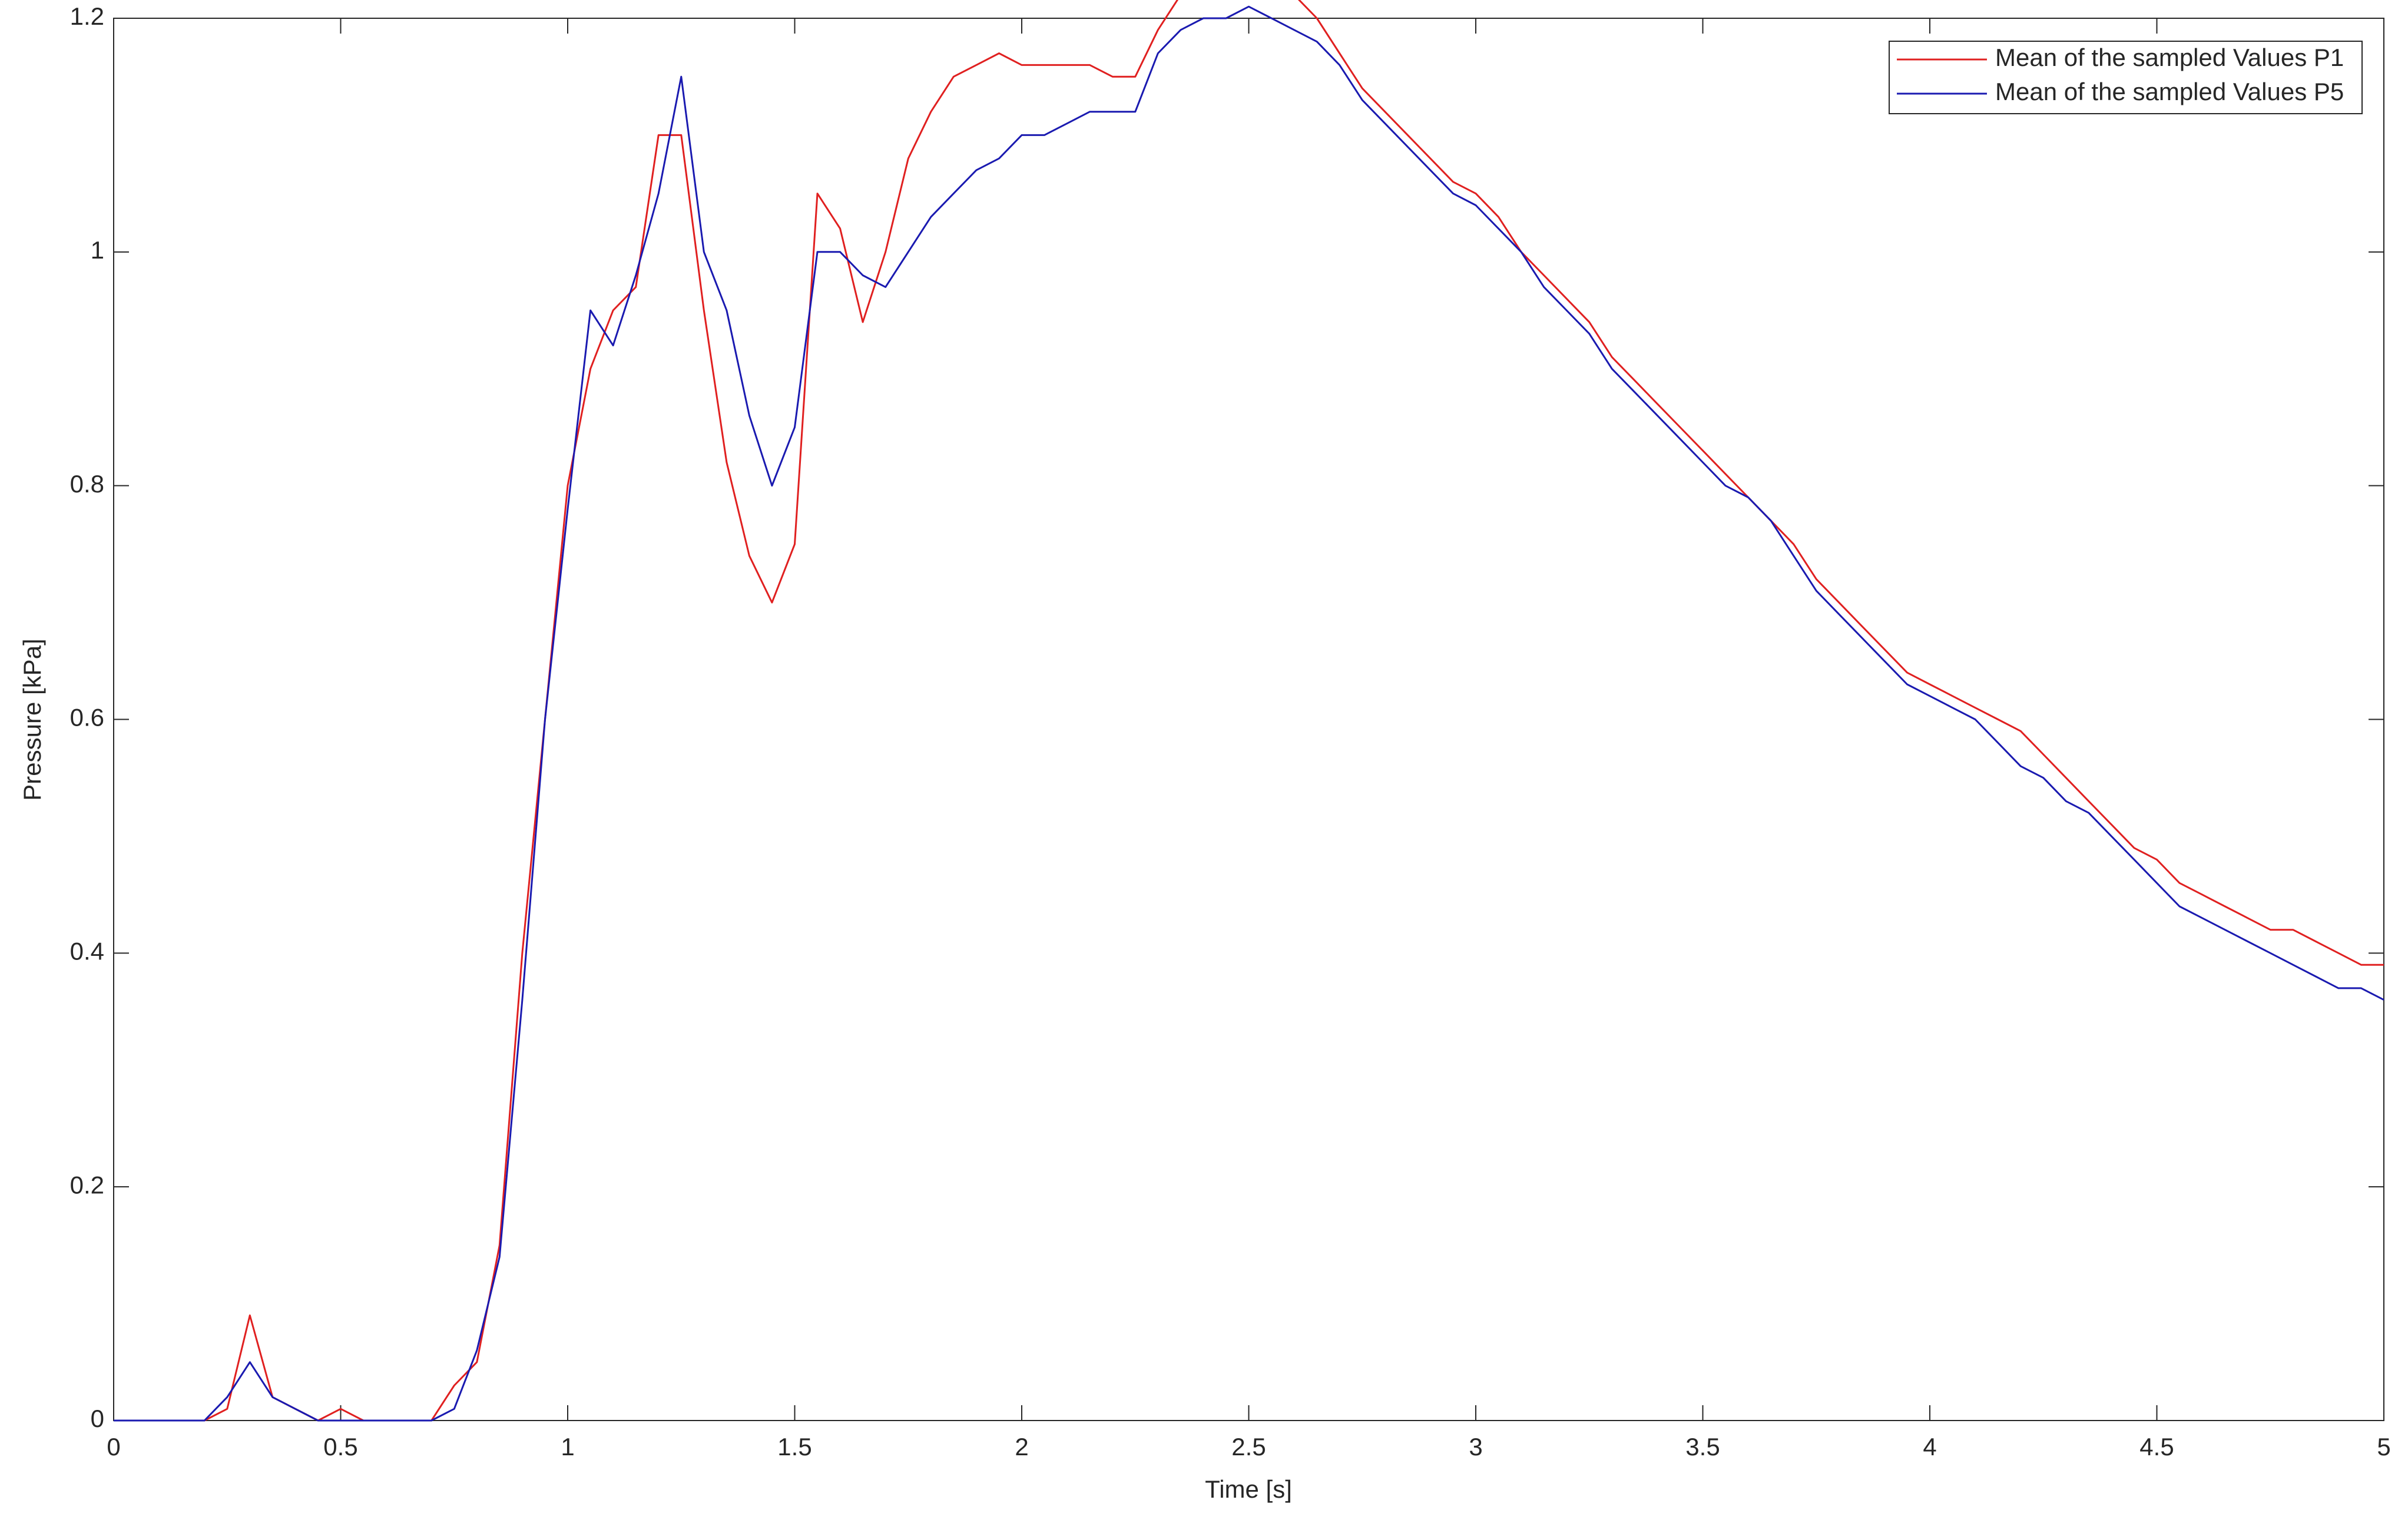  What do you see at coordinates (567, 1447) in the screenshot?
I see `x-tick-label: 1` at bounding box center [567, 1447].